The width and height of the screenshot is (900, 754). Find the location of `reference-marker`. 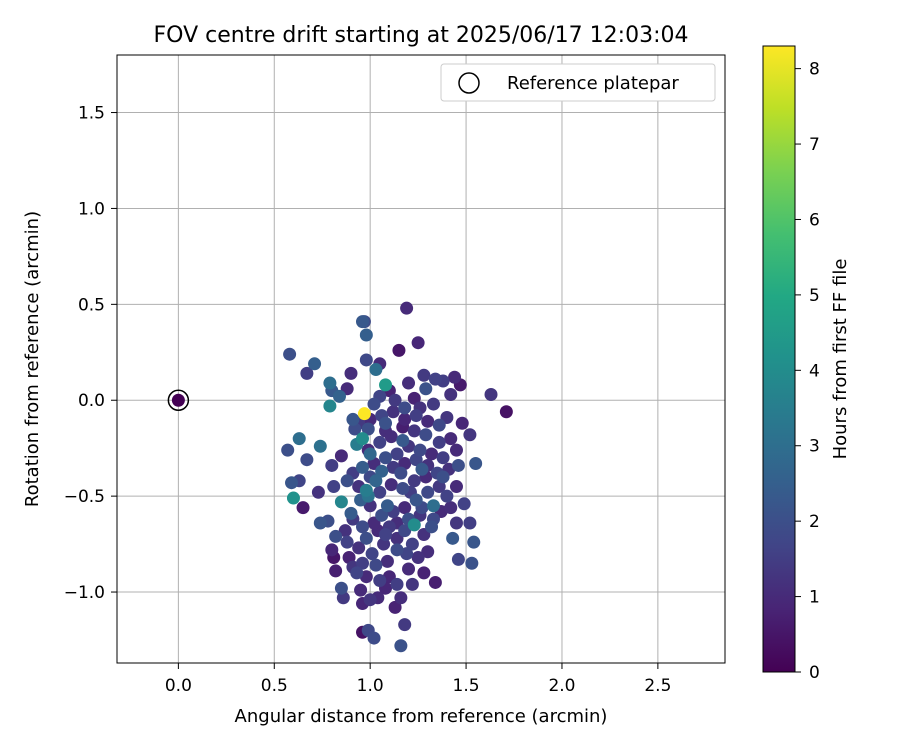

reference-marker is located at coordinates (178, 400).